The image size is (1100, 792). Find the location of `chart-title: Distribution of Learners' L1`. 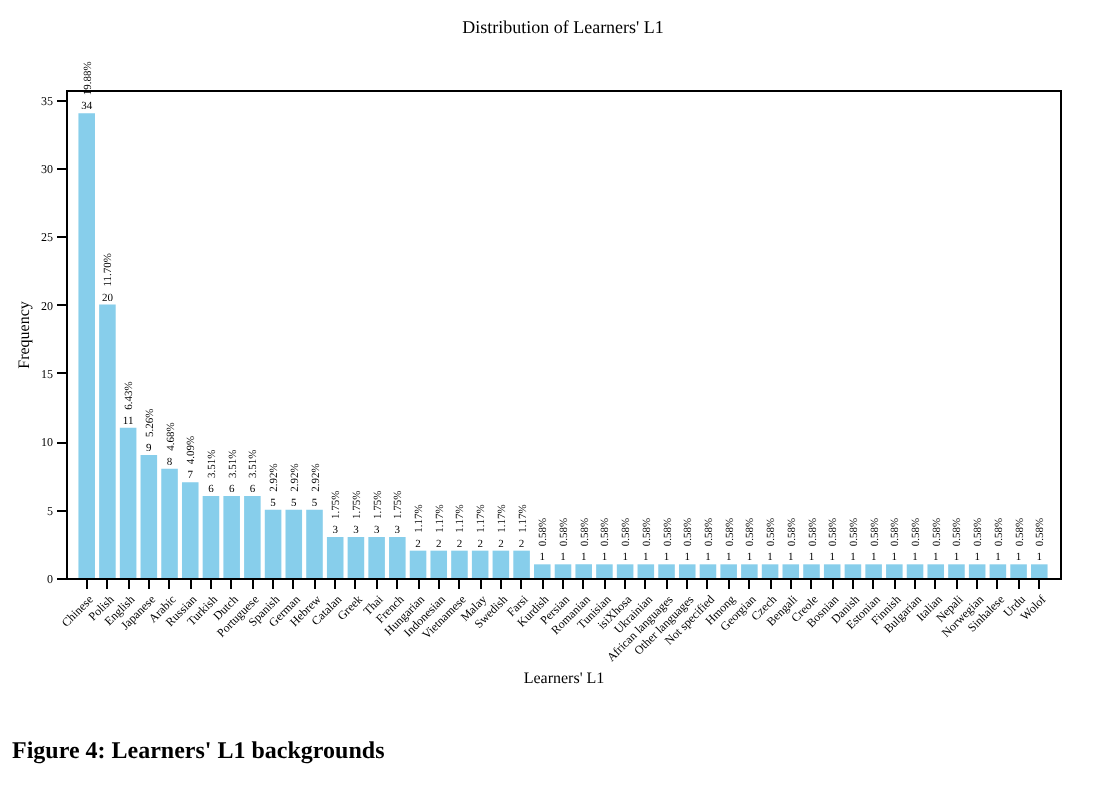

chart-title: Distribution of Learners' L1 is located at coordinates (563, 27).